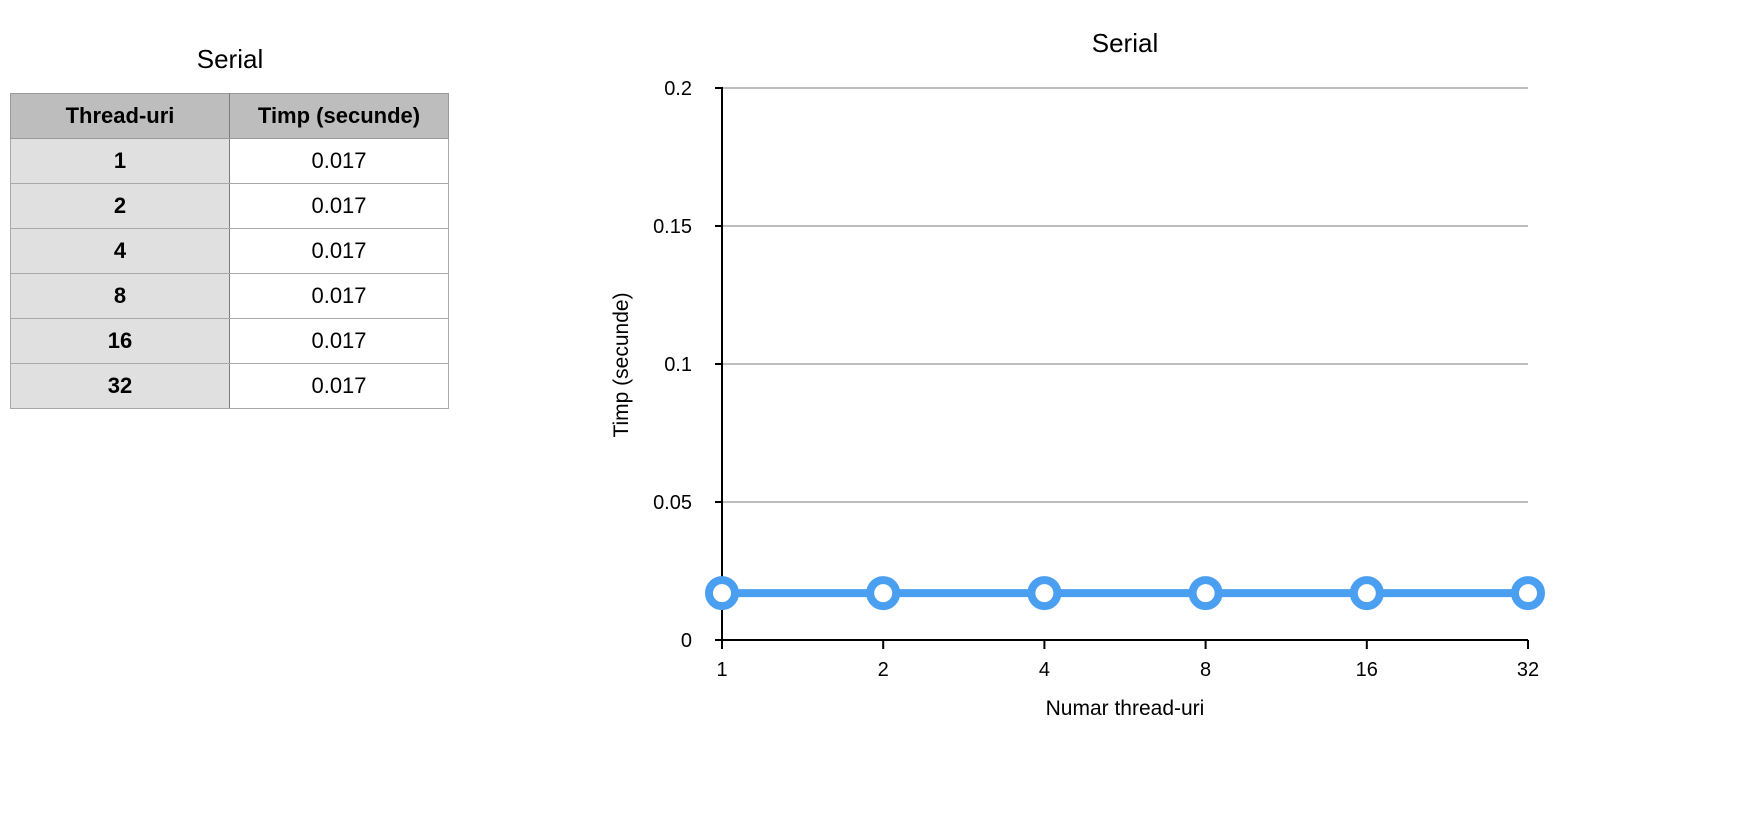 Image resolution: width=1750 pixels, height=828 pixels. I want to click on header-time: Timp (secunde), so click(339, 116).